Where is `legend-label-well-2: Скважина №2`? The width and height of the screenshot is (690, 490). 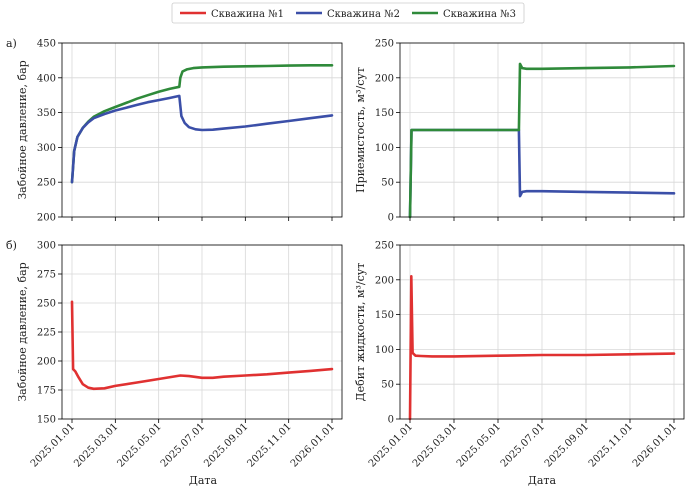 legend-label-well-2: Скважина №2 is located at coordinates (363, 14).